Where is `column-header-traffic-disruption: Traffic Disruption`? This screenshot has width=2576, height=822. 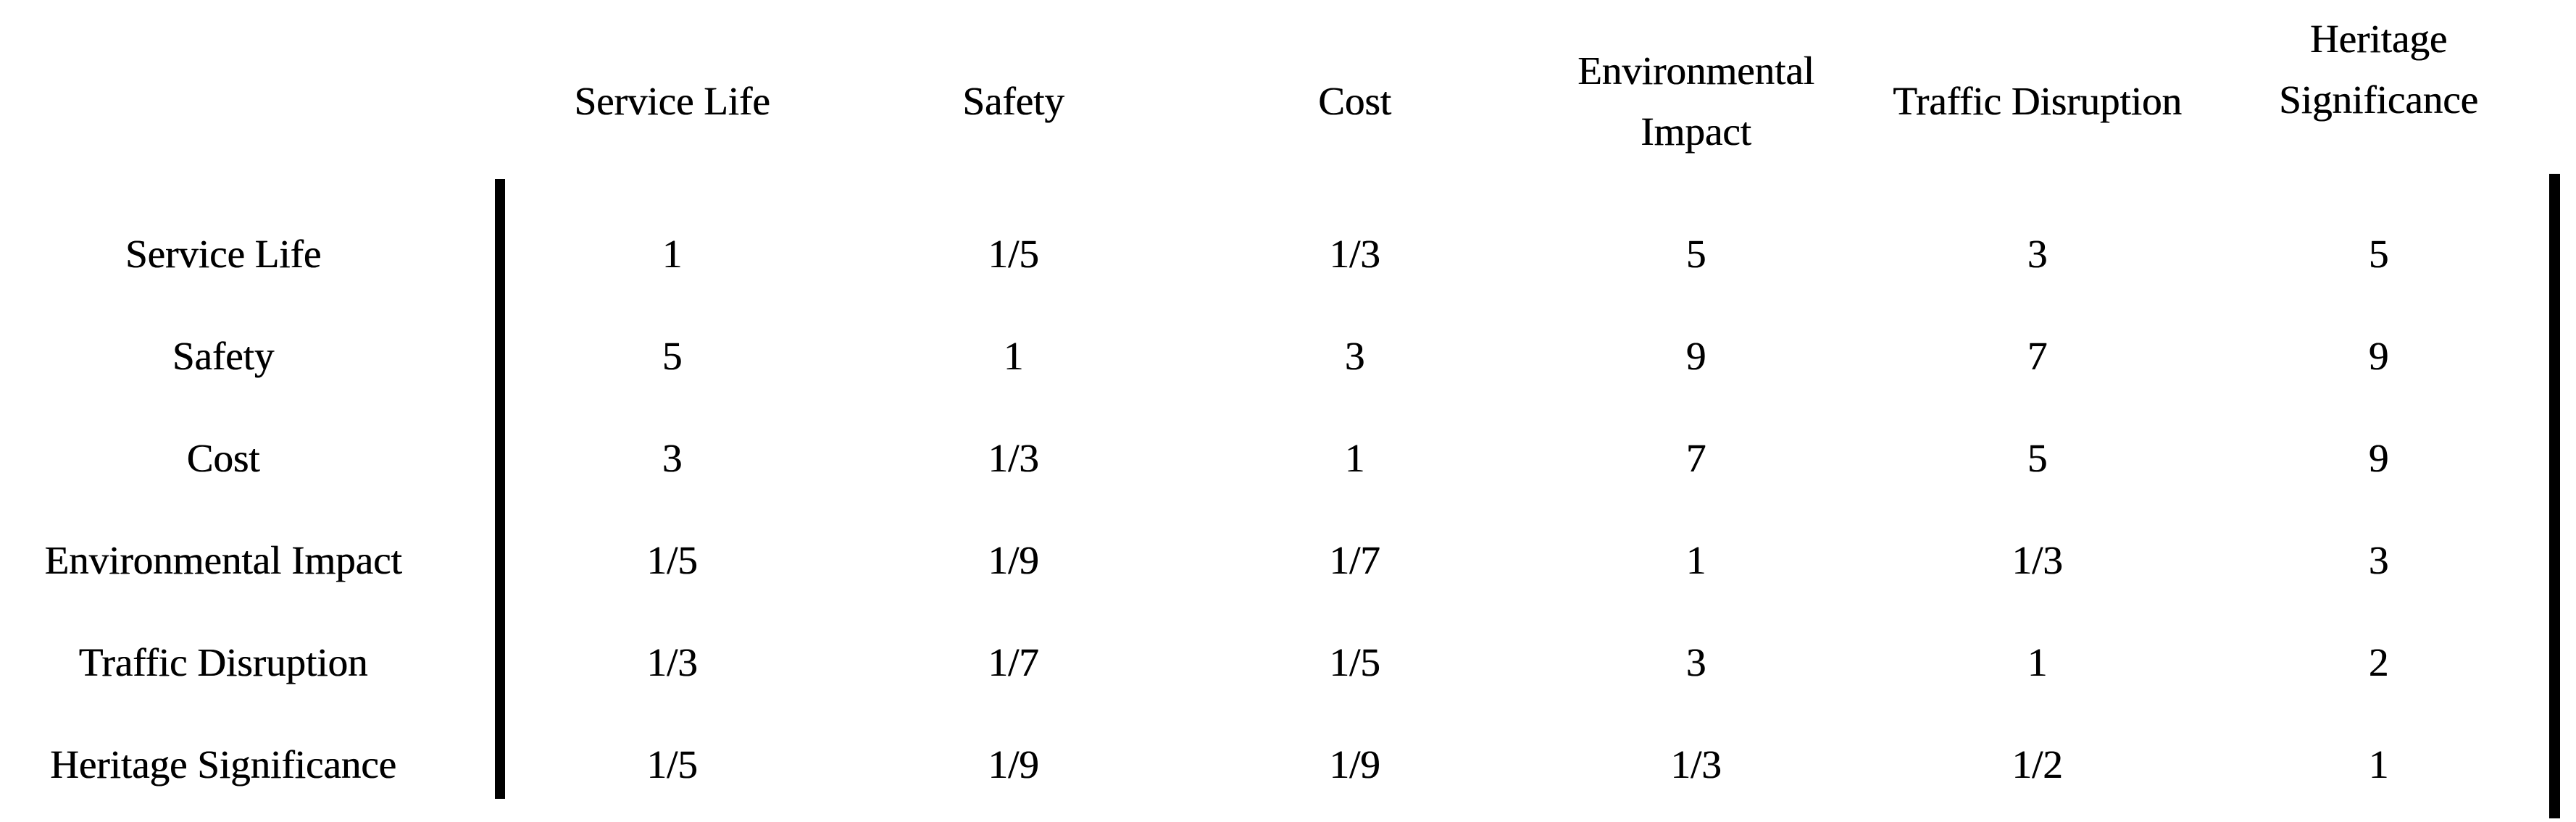 column-header-traffic-disruption: Traffic Disruption is located at coordinates (2037, 101).